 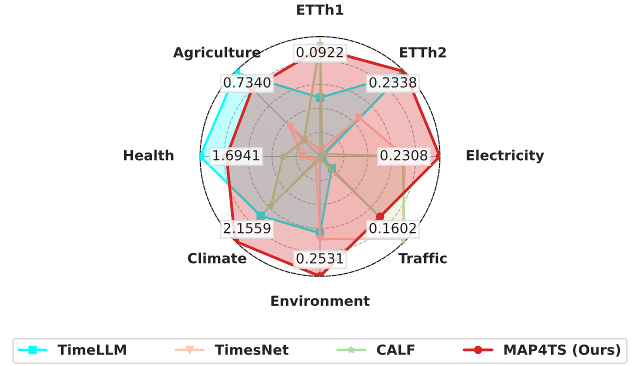 What do you see at coordinates (320, 258) in the screenshot?
I see `text: 0.2531` at bounding box center [320, 258].